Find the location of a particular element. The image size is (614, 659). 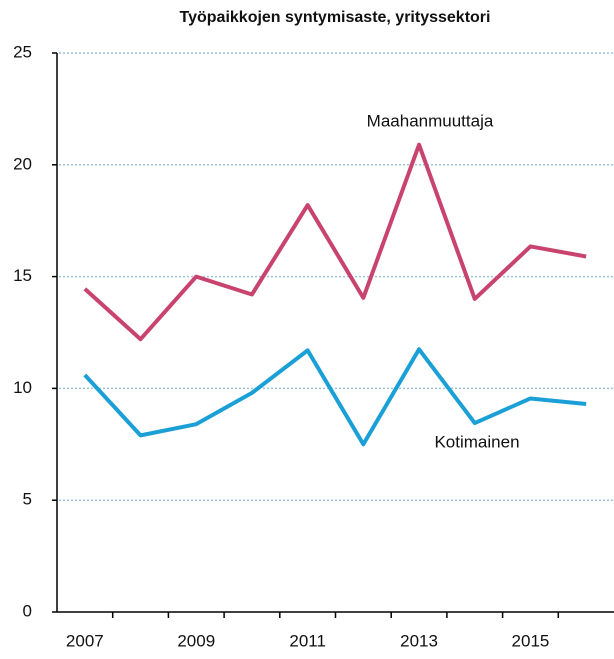

y-tick-label: 25 is located at coordinates (22, 51).